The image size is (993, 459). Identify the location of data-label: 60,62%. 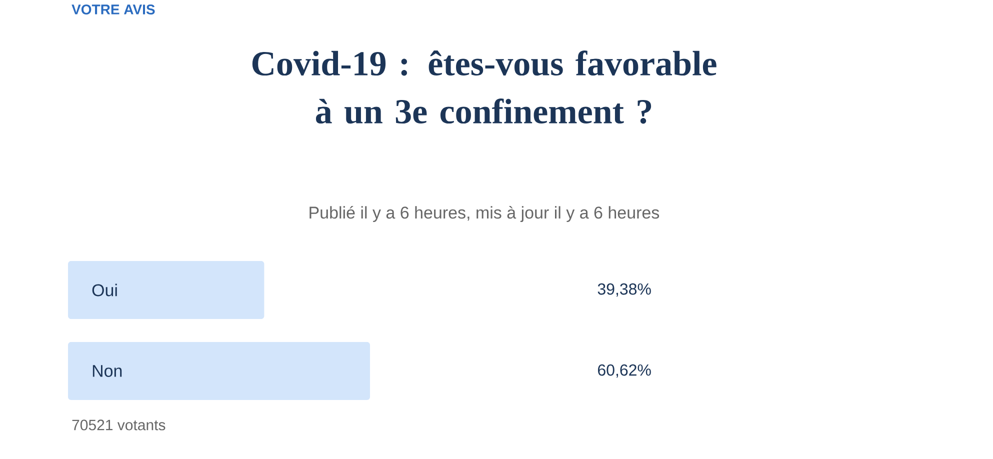
(624, 371).